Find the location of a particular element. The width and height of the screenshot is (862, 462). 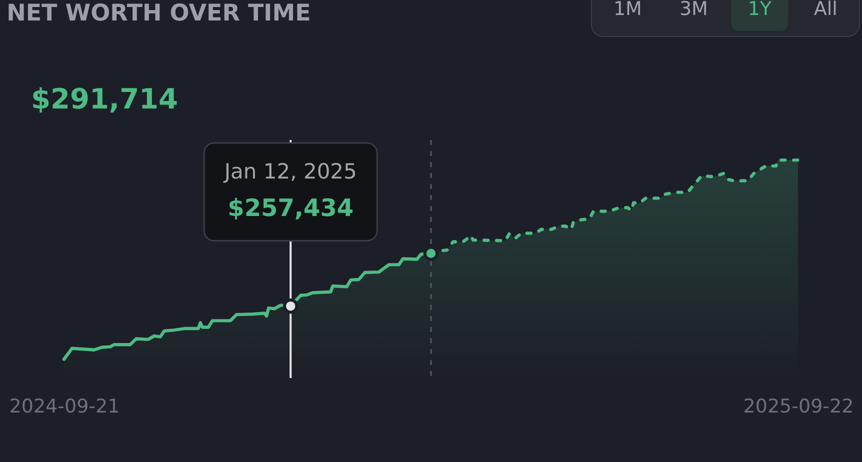

annotation: Jan 12, 2025 is located at coordinates (289, 172).